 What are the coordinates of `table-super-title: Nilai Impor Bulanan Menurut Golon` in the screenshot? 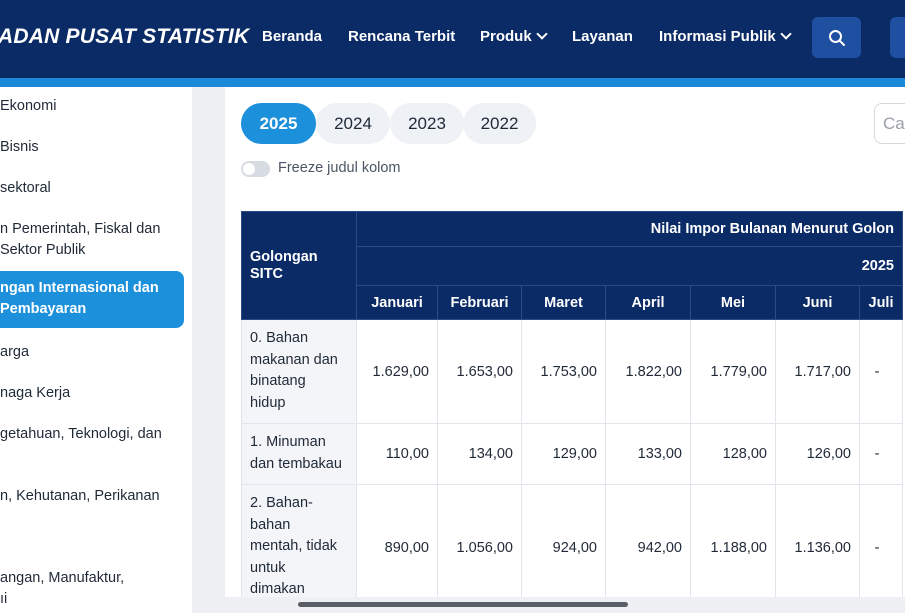 It's located at (629, 229).